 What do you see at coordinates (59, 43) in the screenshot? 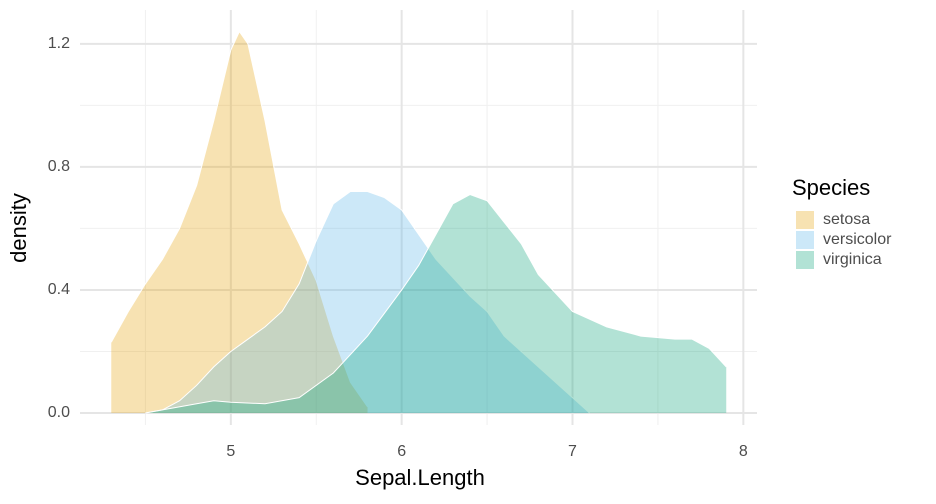
I see `y-tick-label: 1.2` at bounding box center [59, 43].